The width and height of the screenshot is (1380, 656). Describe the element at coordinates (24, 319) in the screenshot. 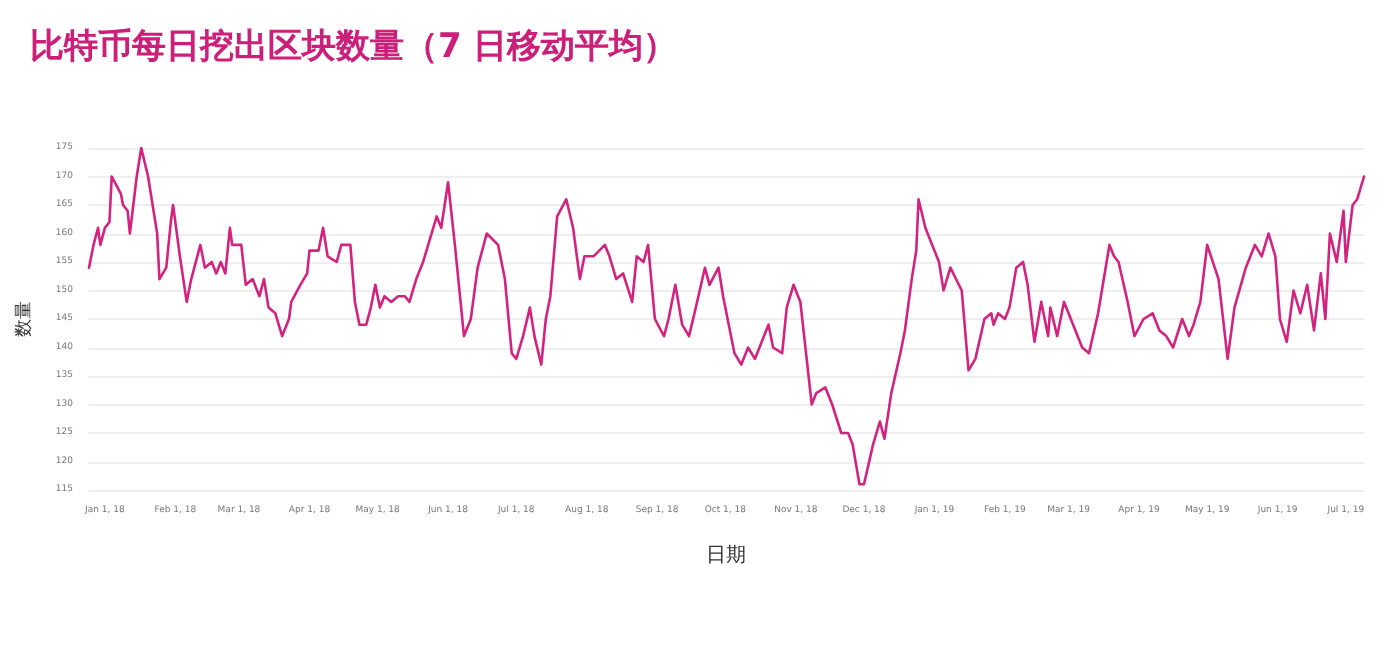

I see `y-axis-title: 数量` at that location.